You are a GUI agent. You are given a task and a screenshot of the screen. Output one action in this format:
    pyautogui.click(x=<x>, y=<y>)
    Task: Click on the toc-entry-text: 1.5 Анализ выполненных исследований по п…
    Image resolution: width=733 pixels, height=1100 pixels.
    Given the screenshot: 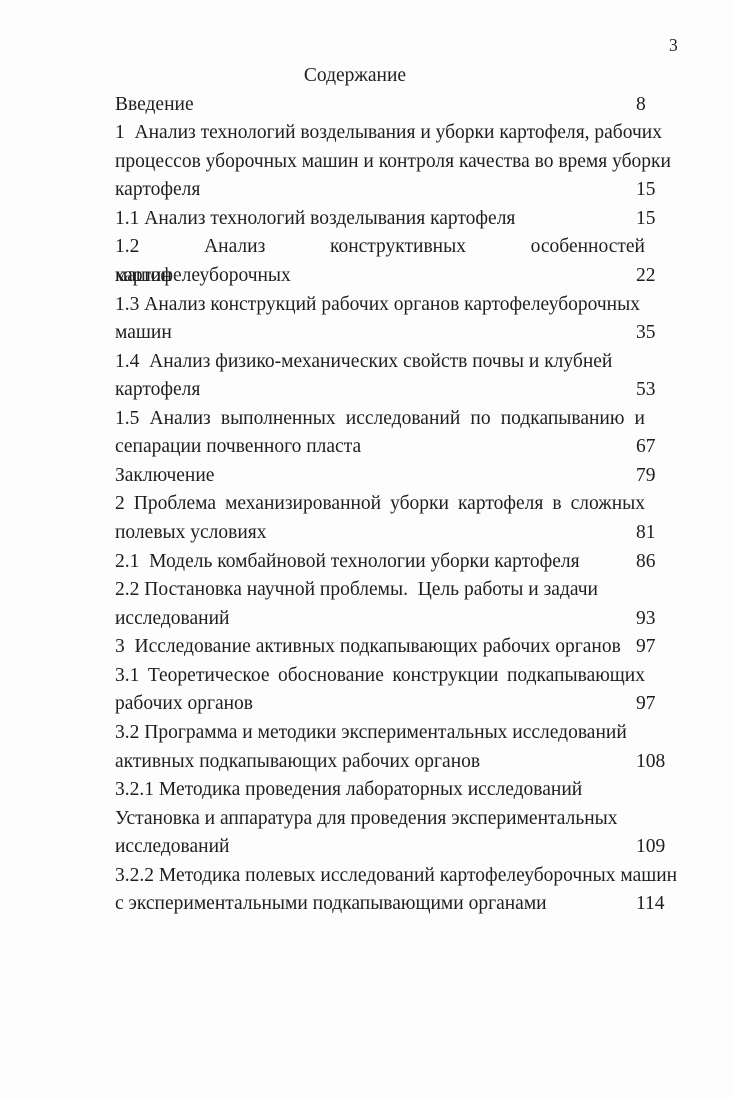 What is the action you would take?
    pyautogui.click(x=380, y=418)
    